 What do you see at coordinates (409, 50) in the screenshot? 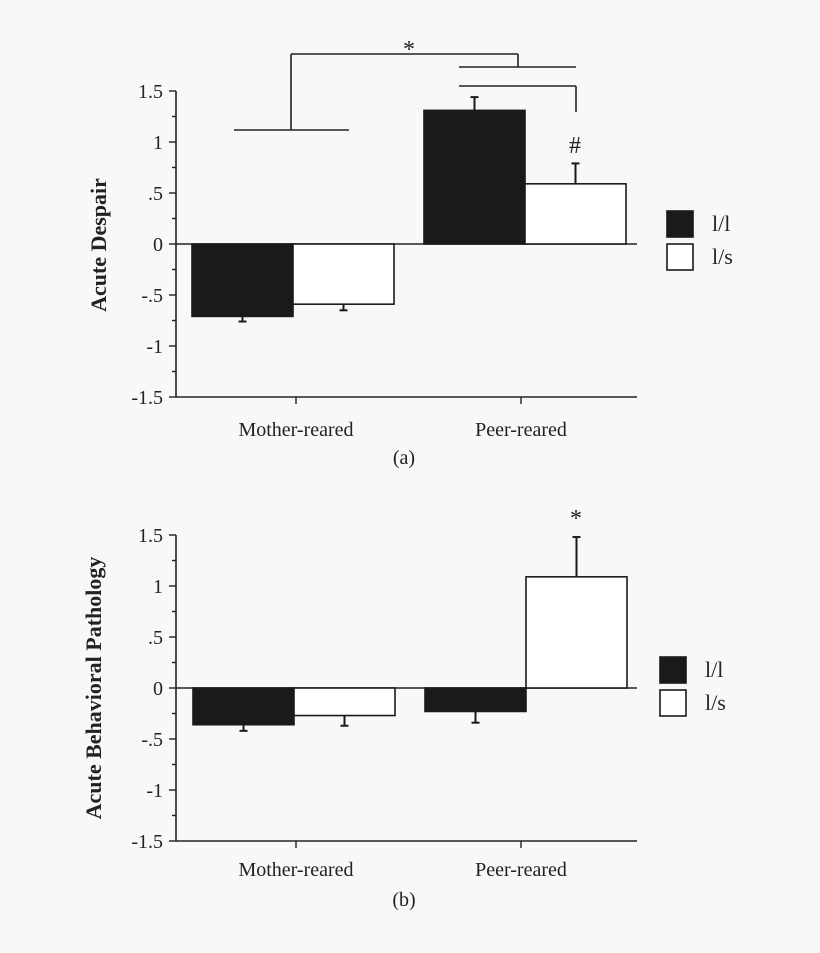
I see `annotation-star-a: *` at bounding box center [409, 50].